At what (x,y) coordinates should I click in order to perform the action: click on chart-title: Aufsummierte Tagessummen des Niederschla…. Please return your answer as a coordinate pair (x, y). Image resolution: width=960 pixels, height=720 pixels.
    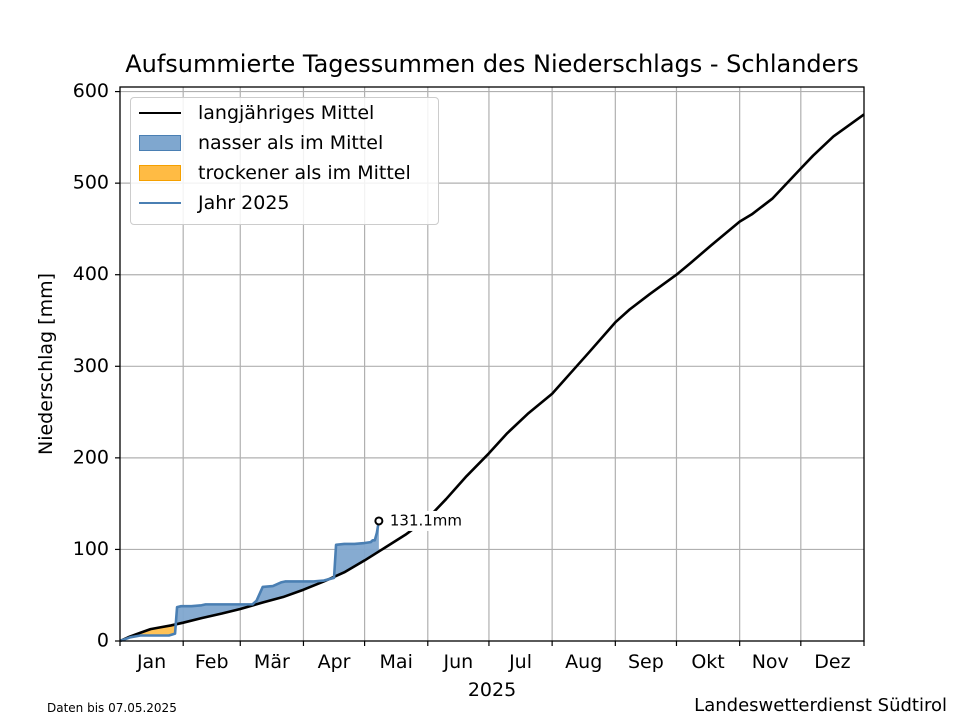
    Looking at the image, I should click on (492, 64).